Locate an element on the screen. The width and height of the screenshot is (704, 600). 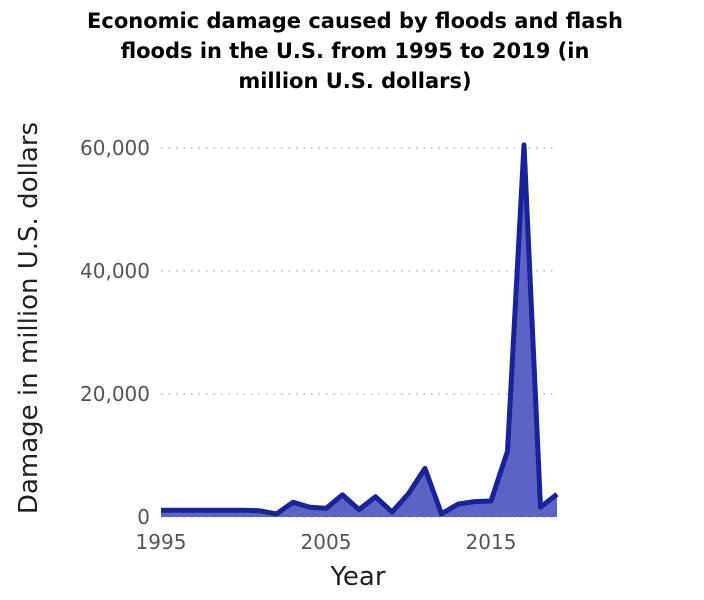
y-axis-label: Damage in million U.S. dollars is located at coordinates (29, 318).